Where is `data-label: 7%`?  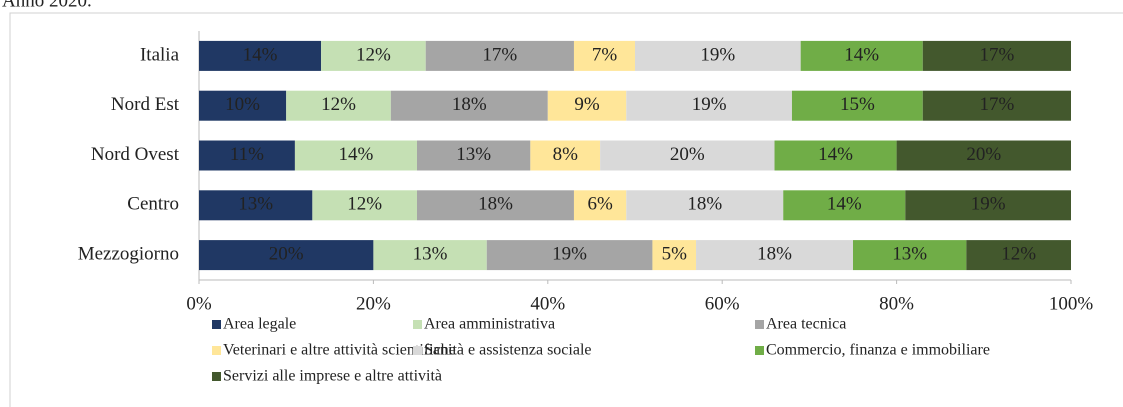
data-label: 7% is located at coordinates (605, 54).